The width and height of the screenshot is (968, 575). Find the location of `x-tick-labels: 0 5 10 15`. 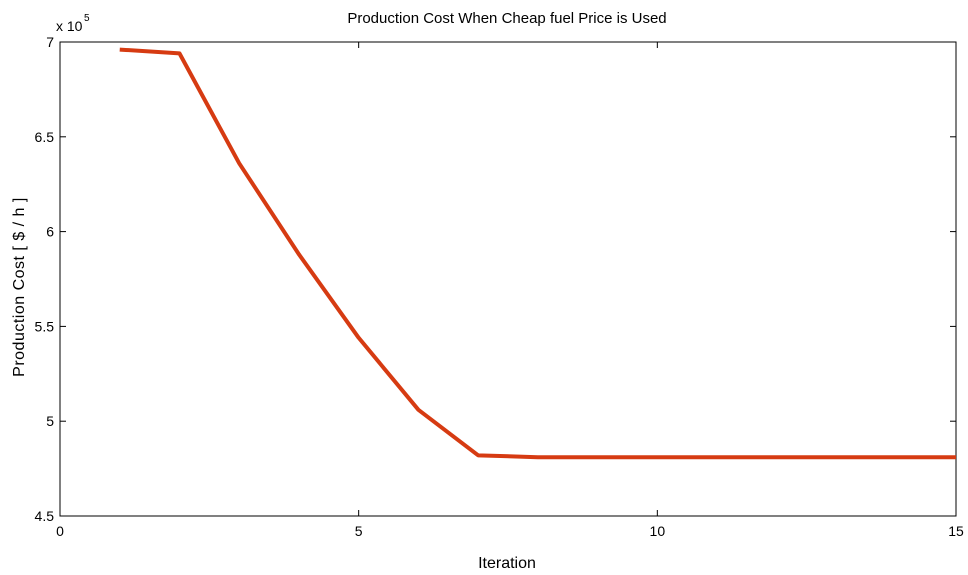

x-tick-labels: 0 5 10 15 is located at coordinates (510, 531).